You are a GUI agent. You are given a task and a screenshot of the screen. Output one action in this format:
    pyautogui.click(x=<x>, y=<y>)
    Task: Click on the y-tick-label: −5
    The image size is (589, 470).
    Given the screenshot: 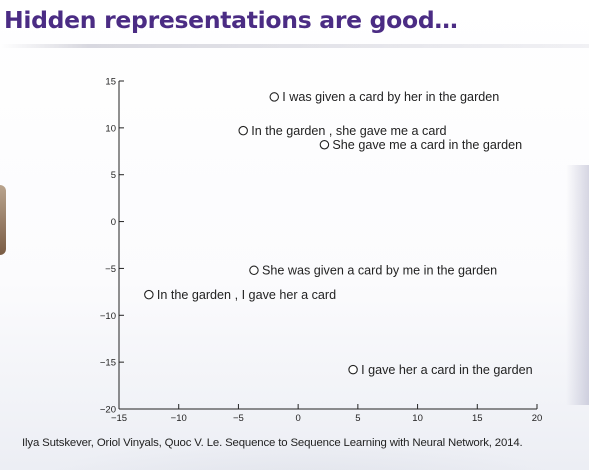 What is the action you would take?
    pyautogui.click(x=110, y=269)
    